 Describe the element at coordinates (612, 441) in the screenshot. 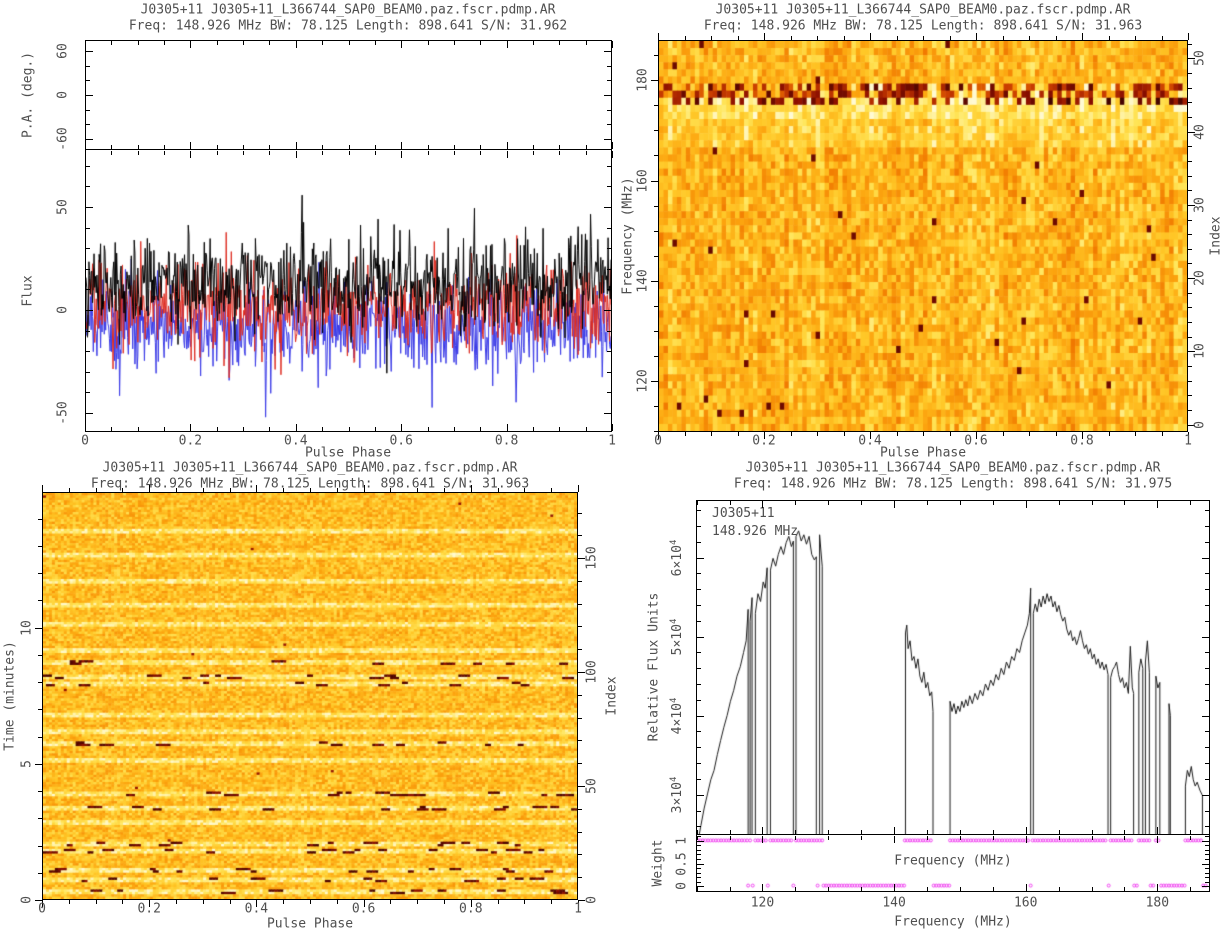

I see `x-tick-label: 1` at that location.